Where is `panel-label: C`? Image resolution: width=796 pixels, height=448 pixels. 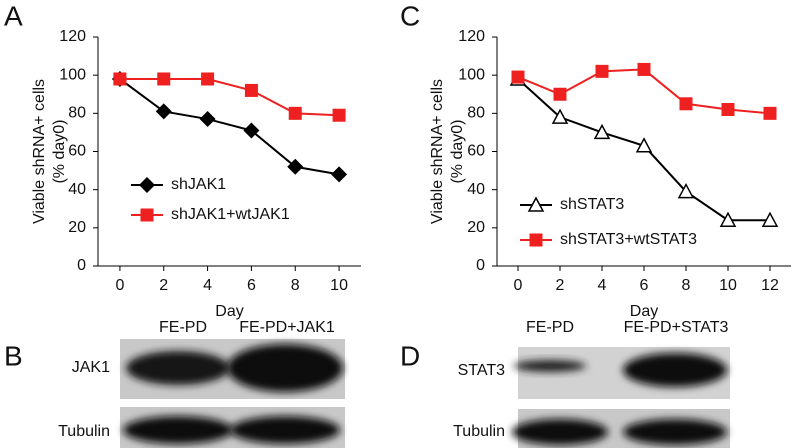 panel-label: C is located at coordinates (410, 15).